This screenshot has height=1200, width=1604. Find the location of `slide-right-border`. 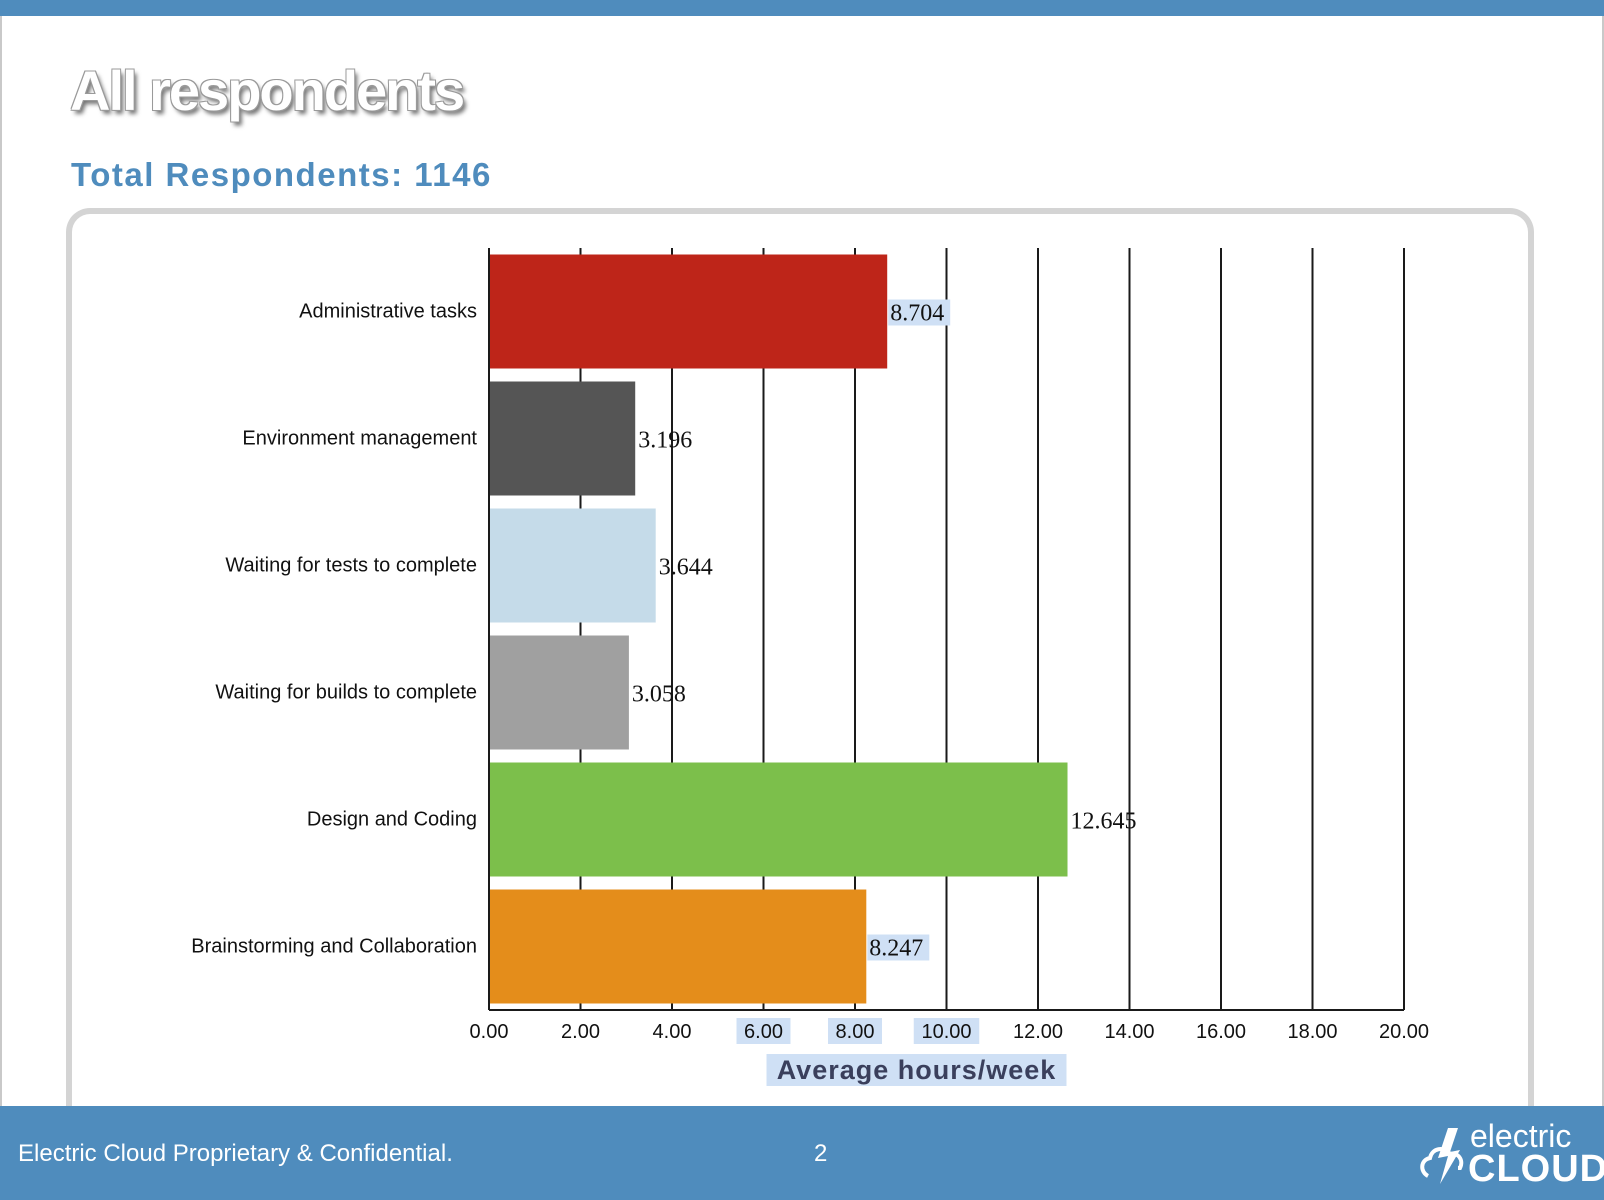

slide-right-border is located at coordinates (1603, 561).